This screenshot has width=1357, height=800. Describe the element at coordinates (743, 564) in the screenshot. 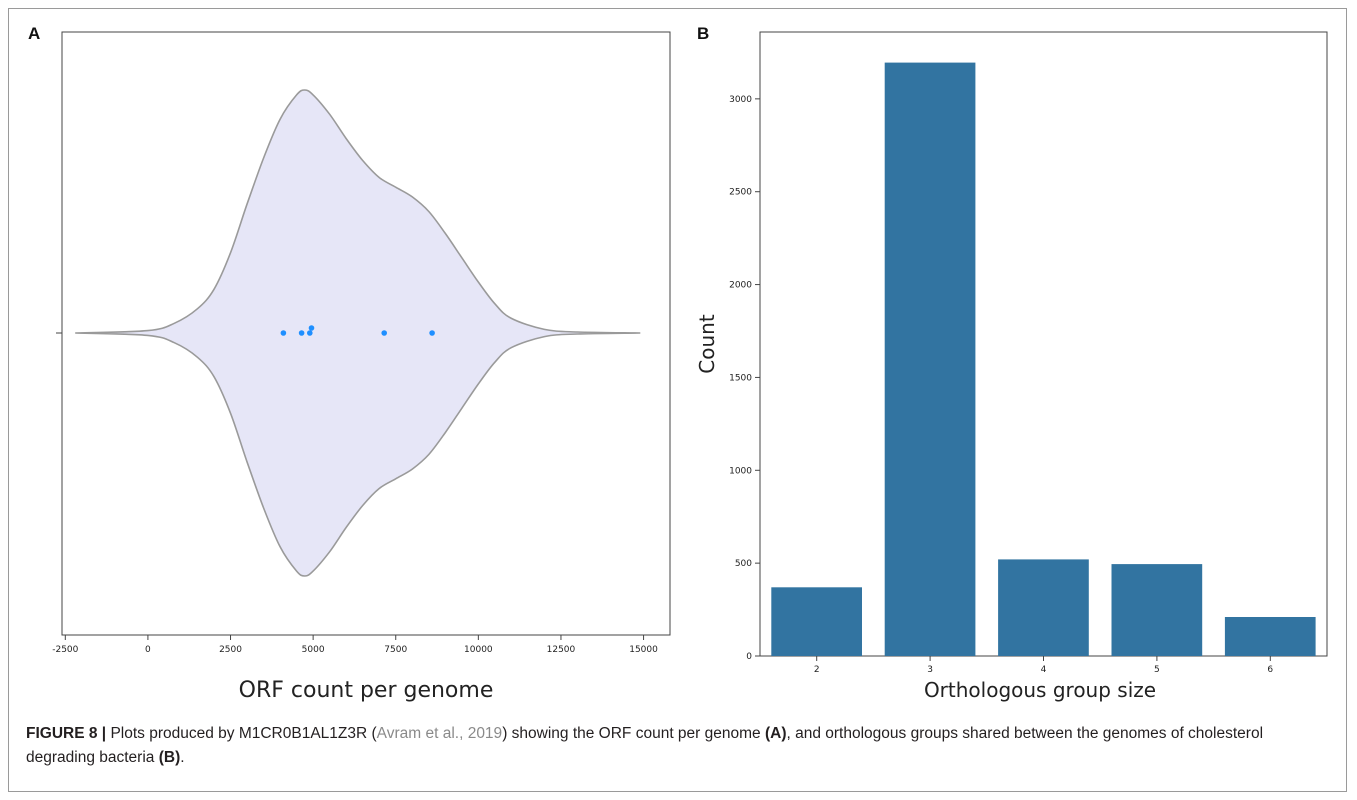

I see `y-tick-label: 500` at that location.